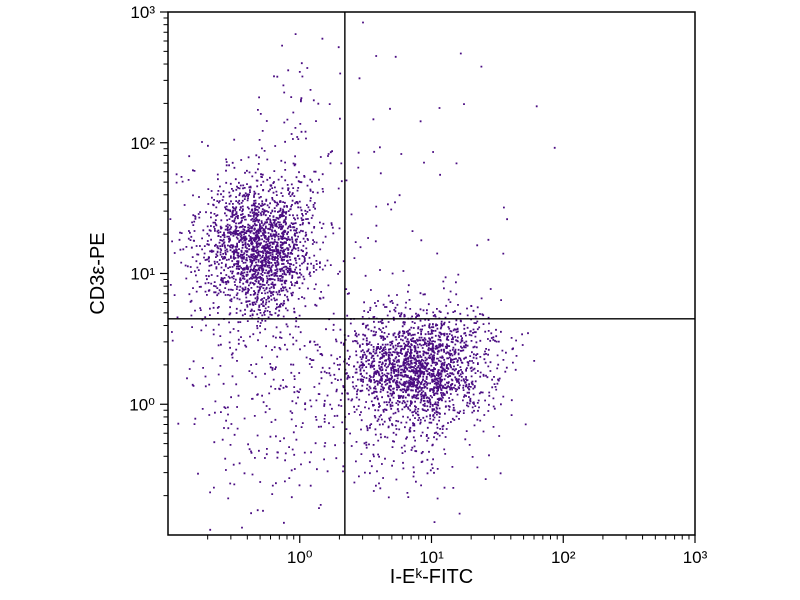 The image size is (800, 600). What do you see at coordinates (142, 404) in the screenshot?
I see `y-tick-label: 10⁰` at bounding box center [142, 404].